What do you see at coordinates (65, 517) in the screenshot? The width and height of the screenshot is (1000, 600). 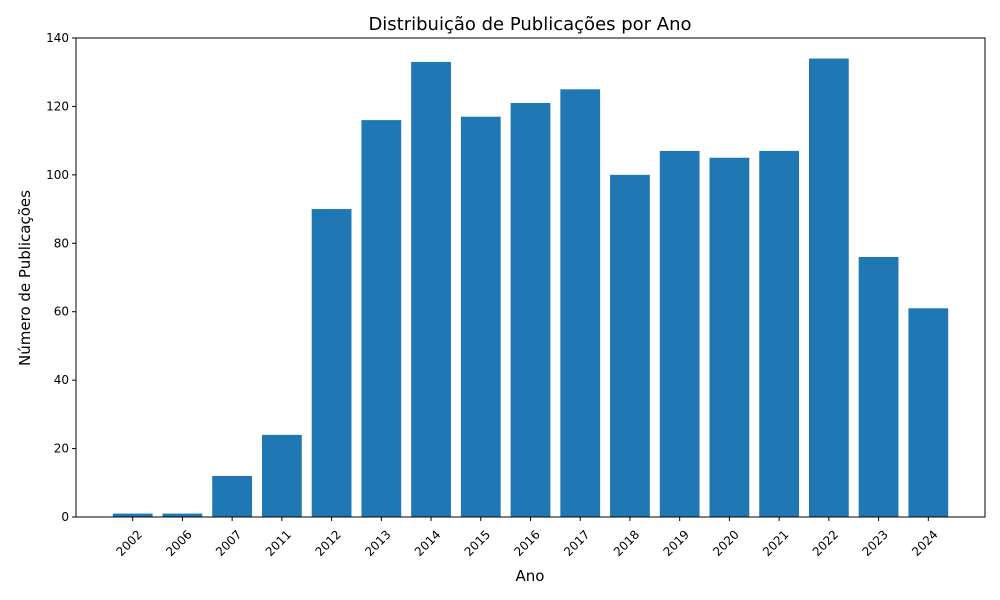 I see `y-tick-label: 0` at bounding box center [65, 517].